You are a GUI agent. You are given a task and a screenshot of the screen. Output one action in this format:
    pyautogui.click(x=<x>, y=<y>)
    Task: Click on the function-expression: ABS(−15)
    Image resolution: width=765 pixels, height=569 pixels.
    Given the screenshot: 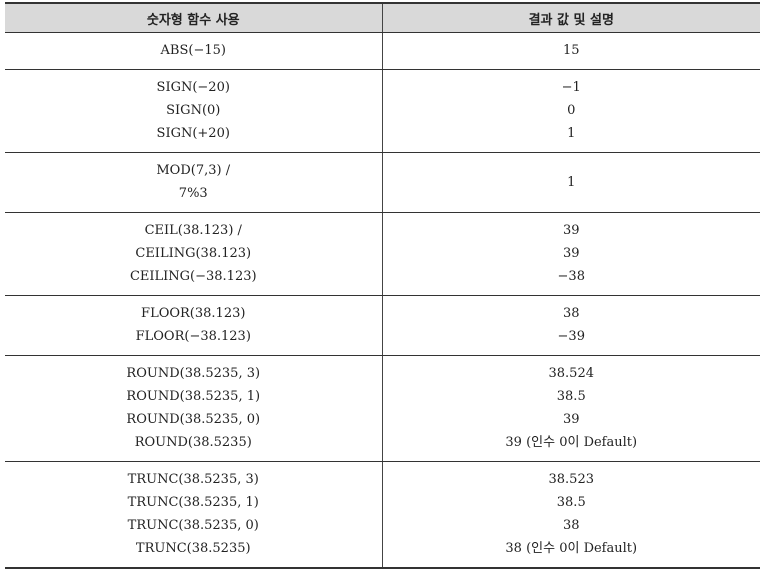 What is the action you would take?
    pyautogui.click(x=193, y=50)
    